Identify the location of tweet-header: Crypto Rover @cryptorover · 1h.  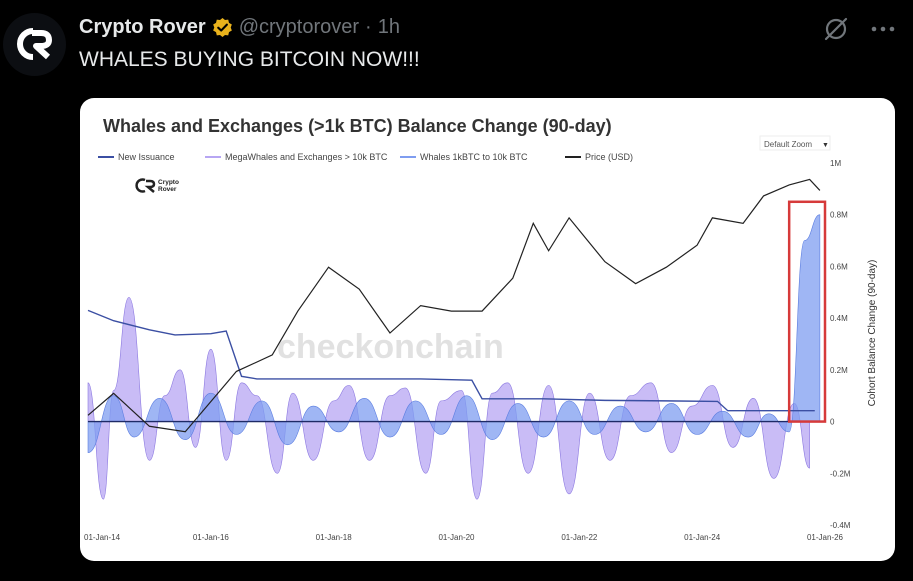
(239, 27).